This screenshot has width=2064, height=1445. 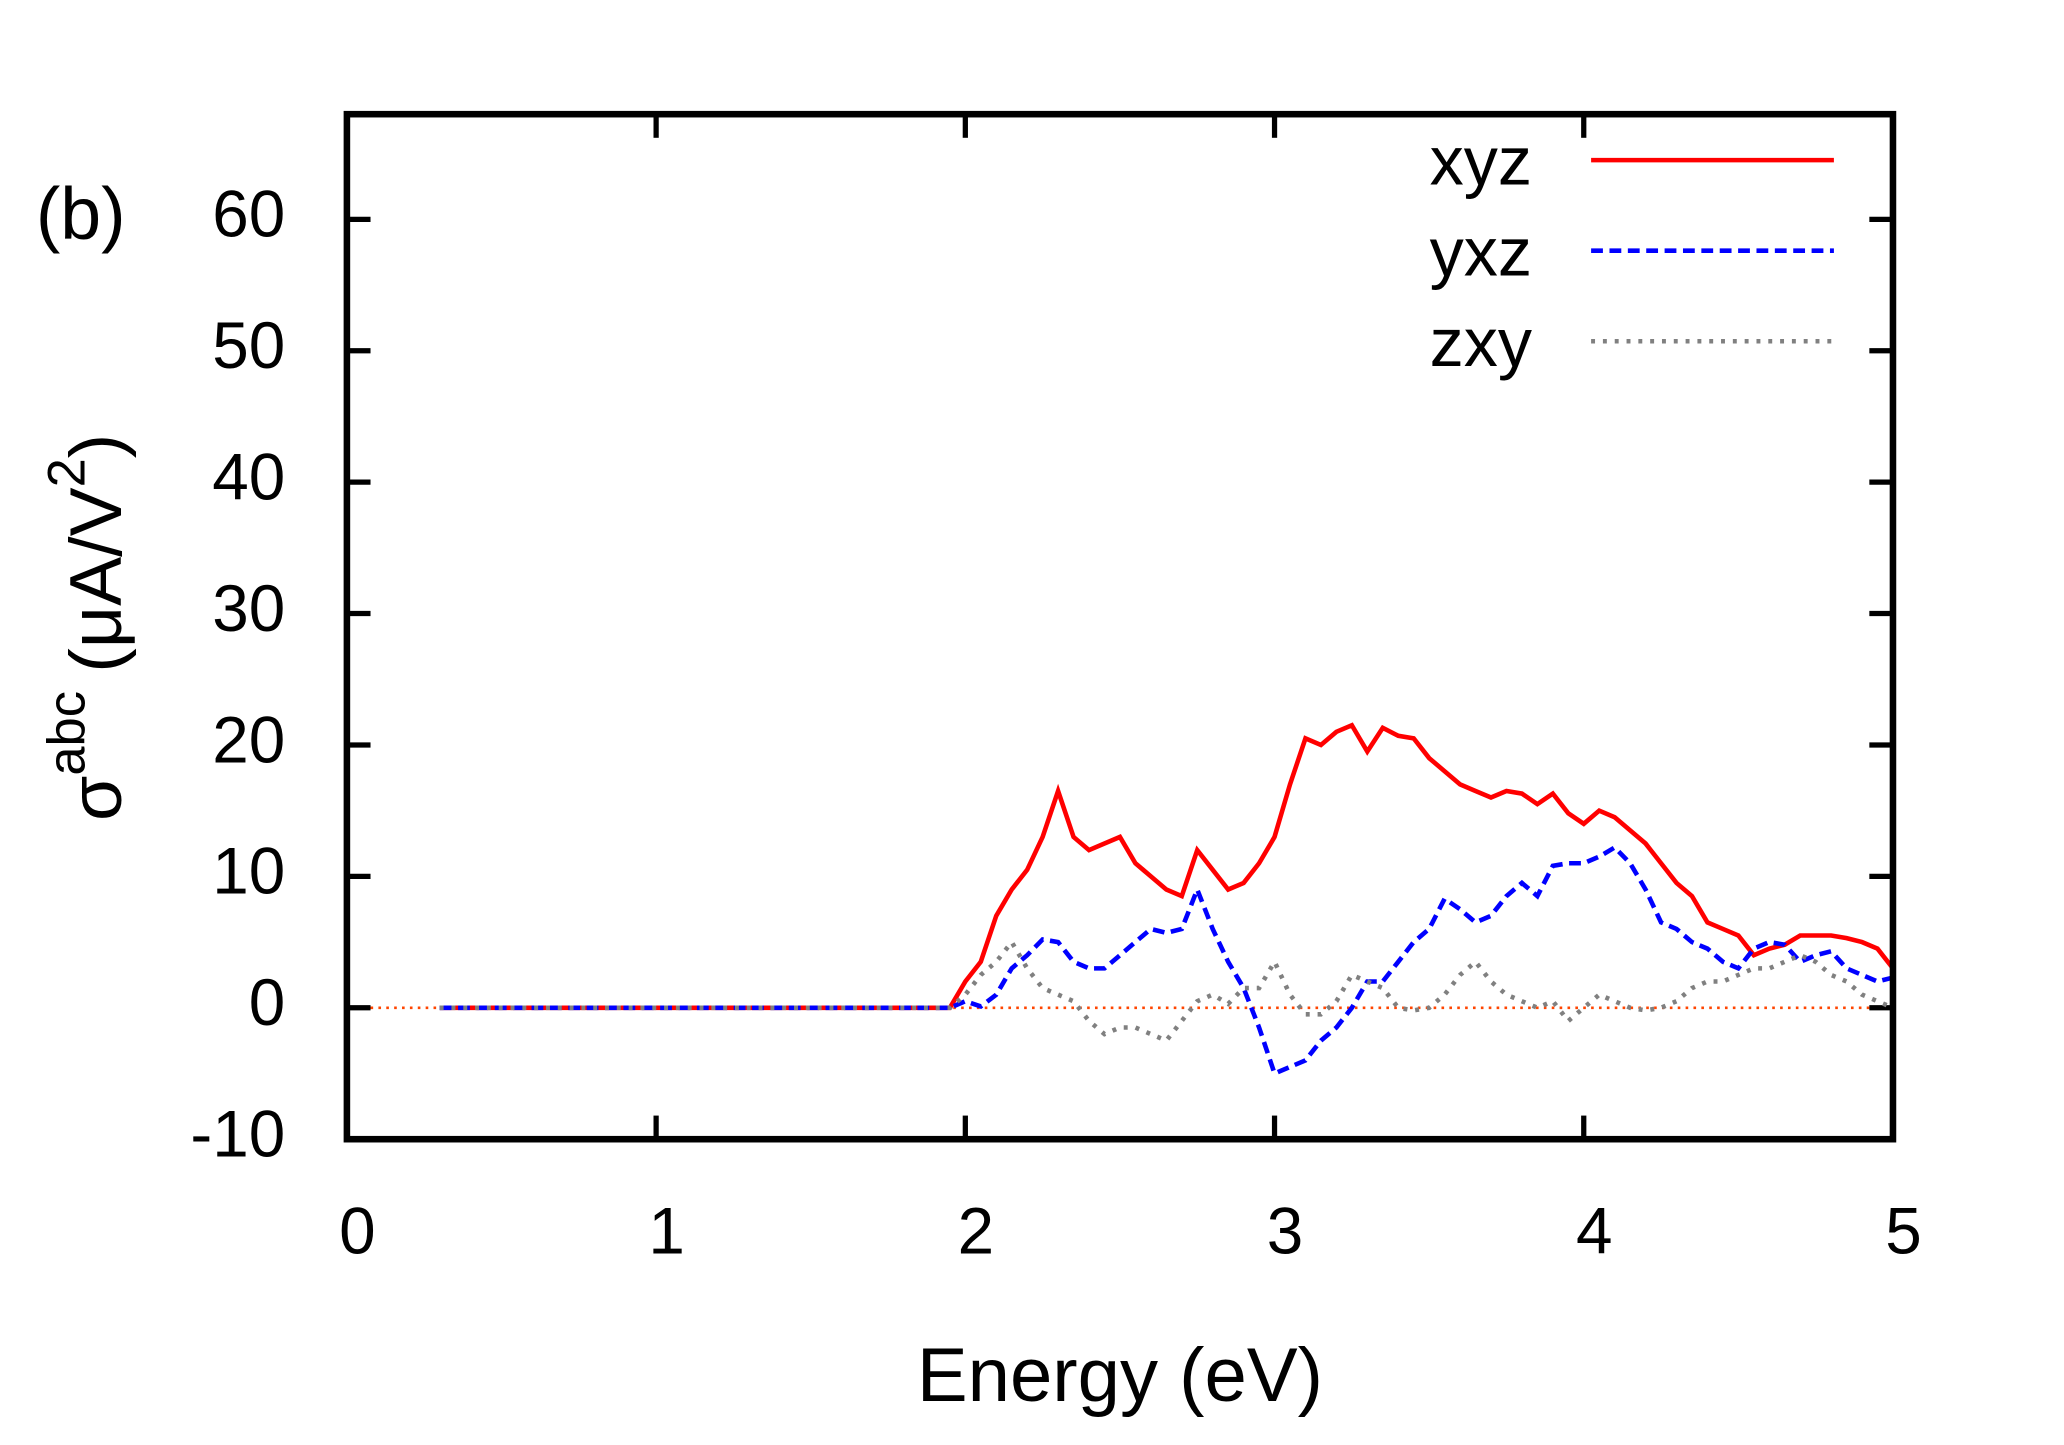 What do you see at coordinates (1481, 162) in the screenshot?
I see `legend-label: xyz` at bounding box center [1481, 162].